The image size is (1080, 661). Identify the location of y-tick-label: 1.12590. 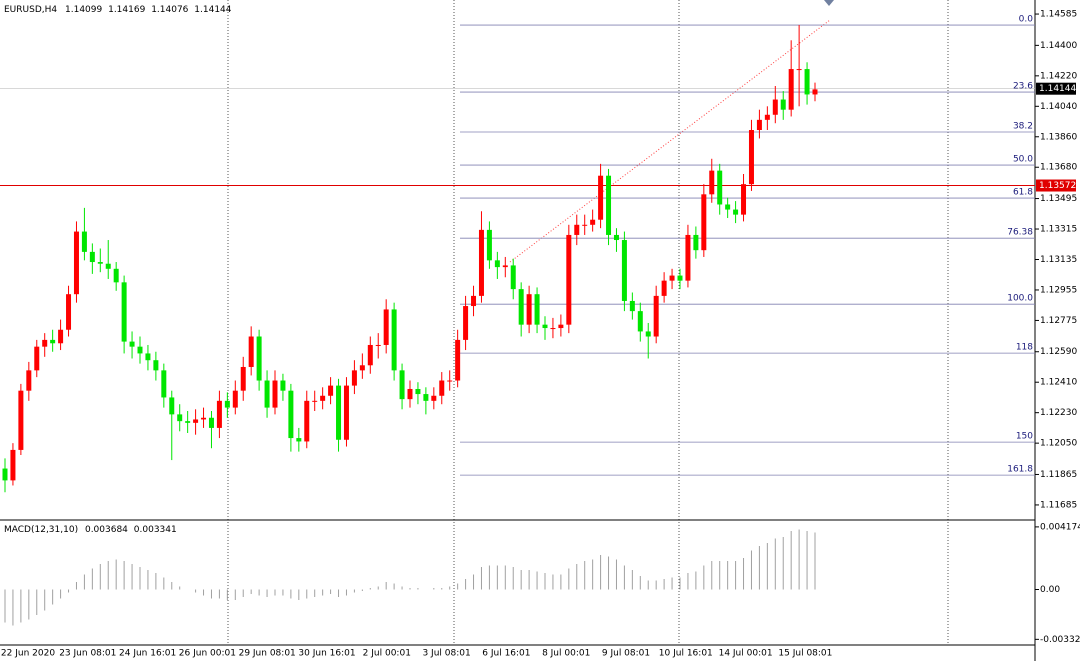
(1058, 352).